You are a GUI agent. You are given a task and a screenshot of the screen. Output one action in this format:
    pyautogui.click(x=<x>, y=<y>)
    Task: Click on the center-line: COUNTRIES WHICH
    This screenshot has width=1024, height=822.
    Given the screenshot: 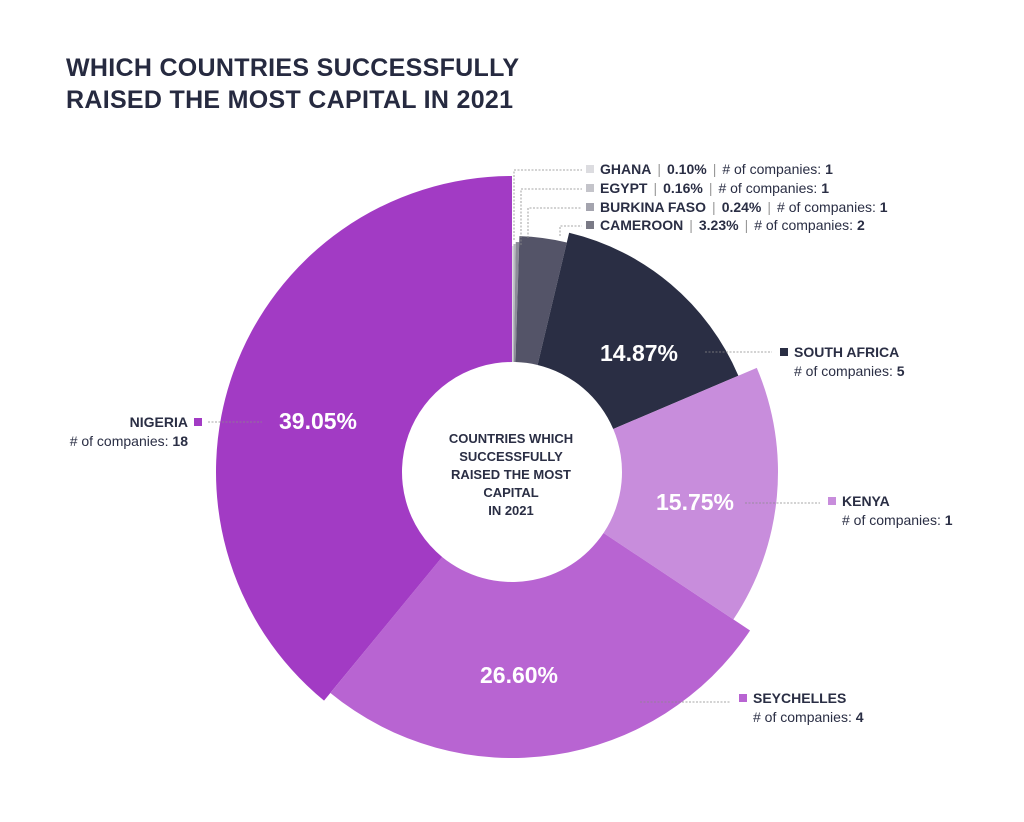 What is the action you would take?
    pyautogui.click(x=511, y=438)
    